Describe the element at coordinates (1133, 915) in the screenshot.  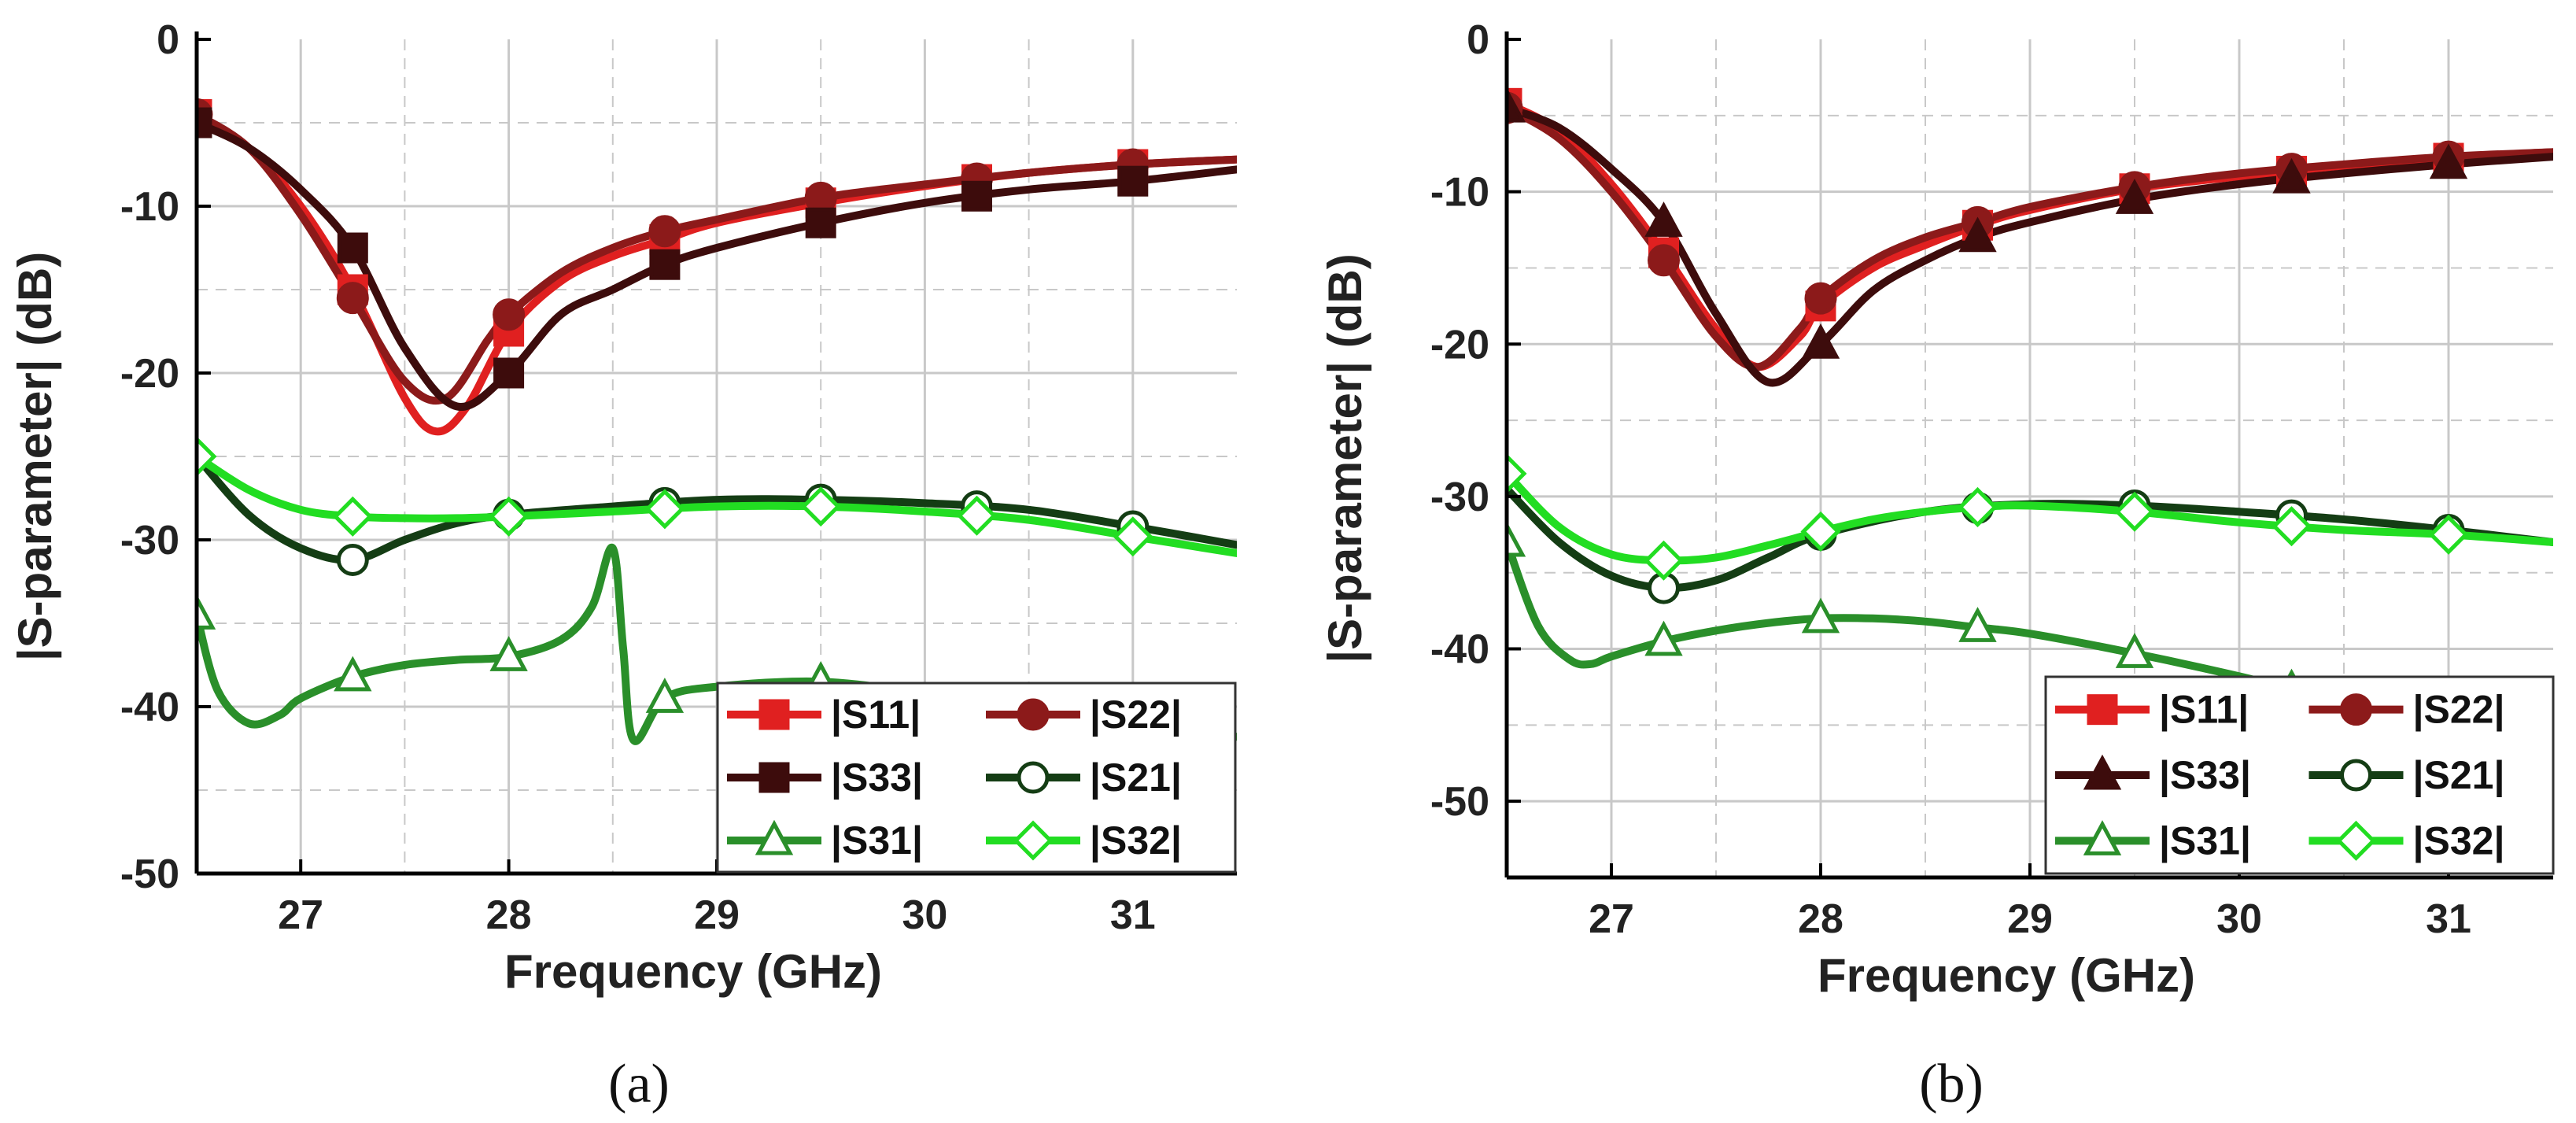
I see `x-tick-label: 31` at that location.